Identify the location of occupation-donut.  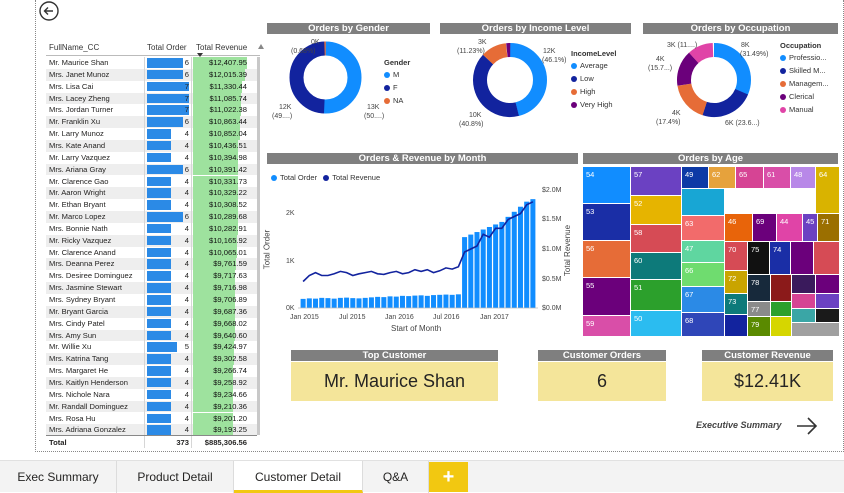
(714, 80).